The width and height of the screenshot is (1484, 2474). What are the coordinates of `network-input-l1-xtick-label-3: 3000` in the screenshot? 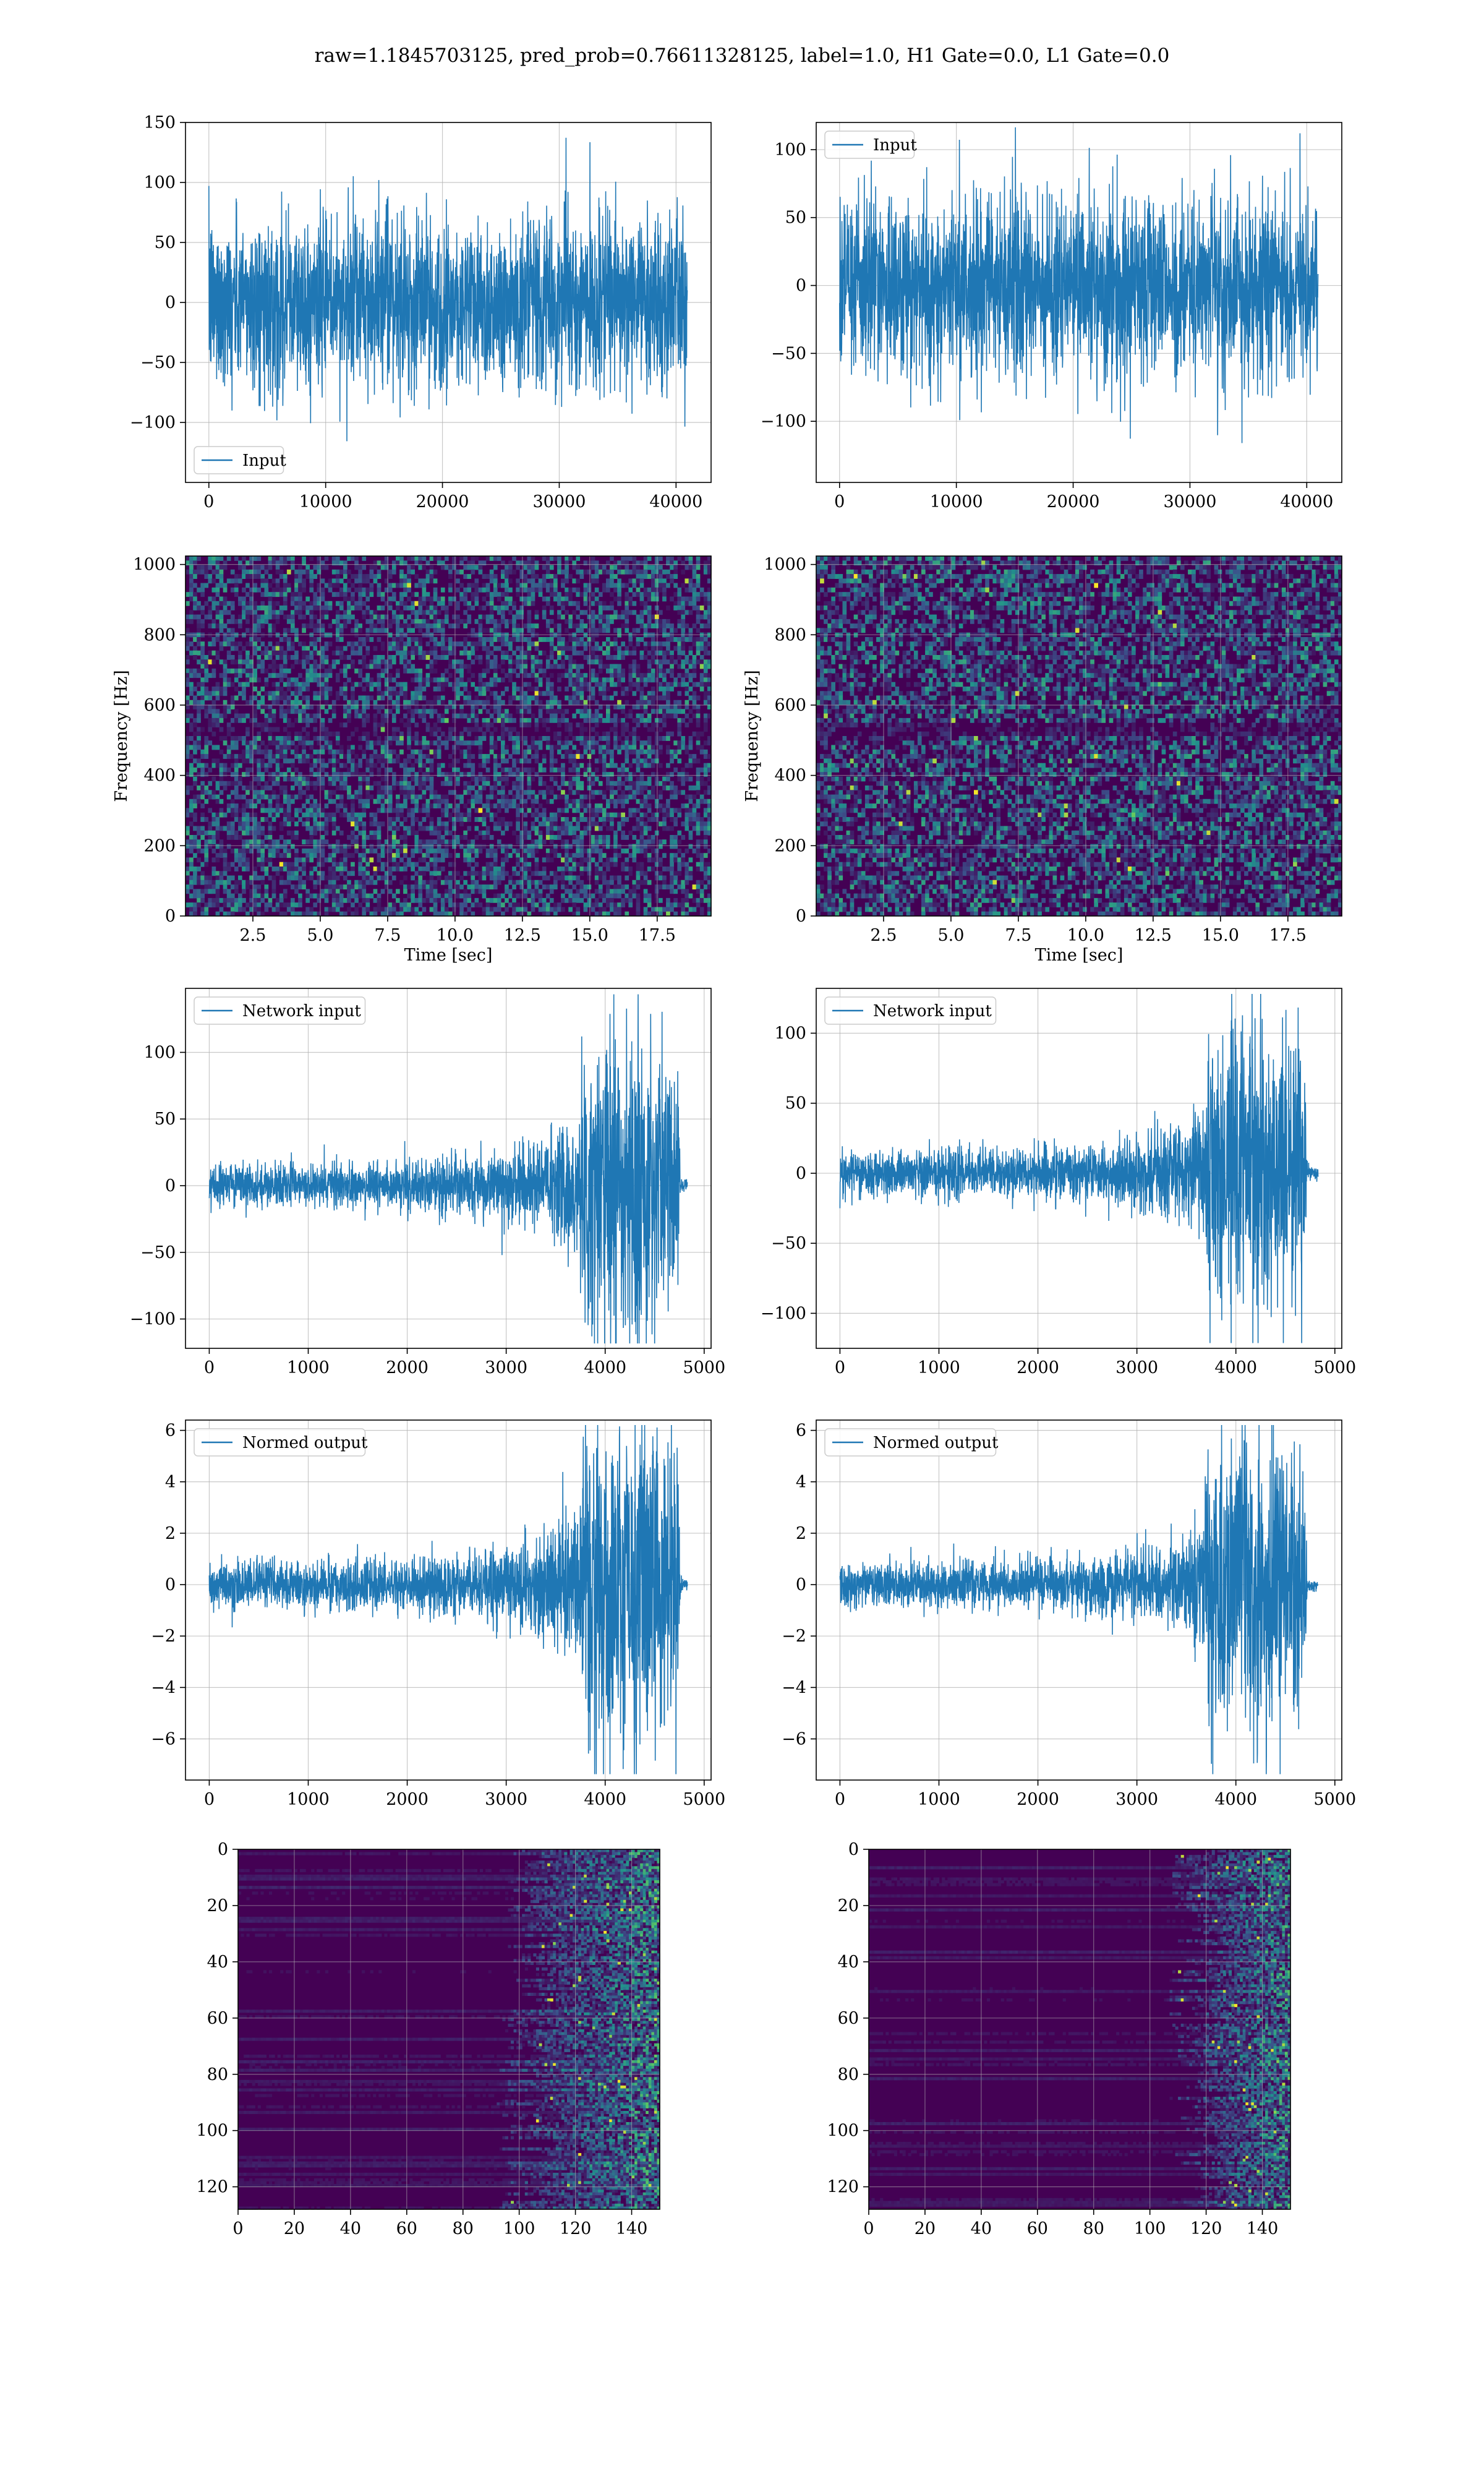 It's located at (1136, 1367).